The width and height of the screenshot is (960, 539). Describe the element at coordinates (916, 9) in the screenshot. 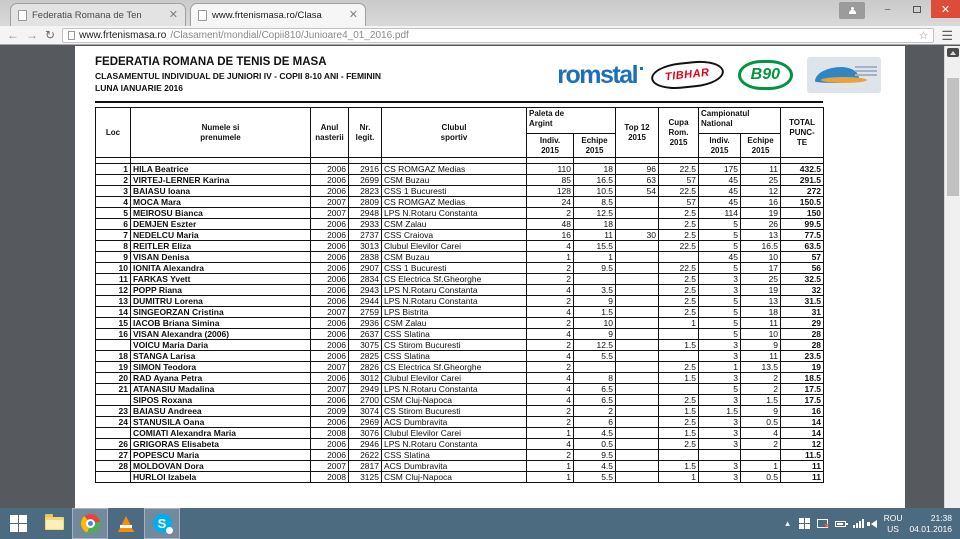

I see `maximize-button` at that location.